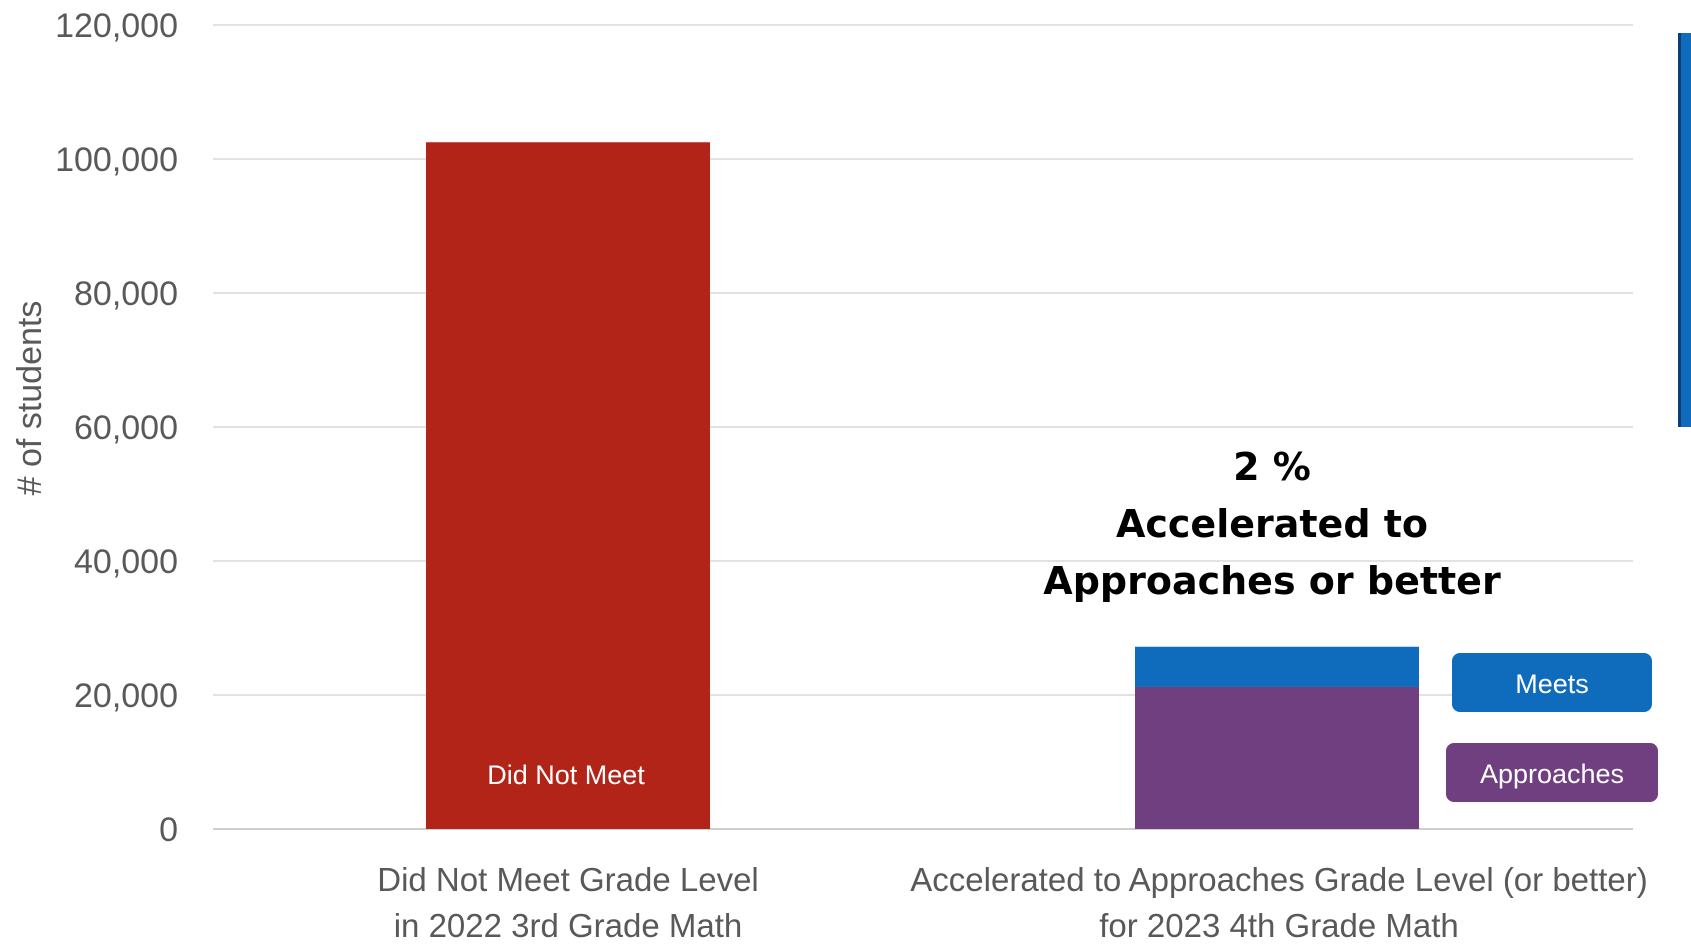  I want to click on legend-approaches-swatch, so click(1552, 772).